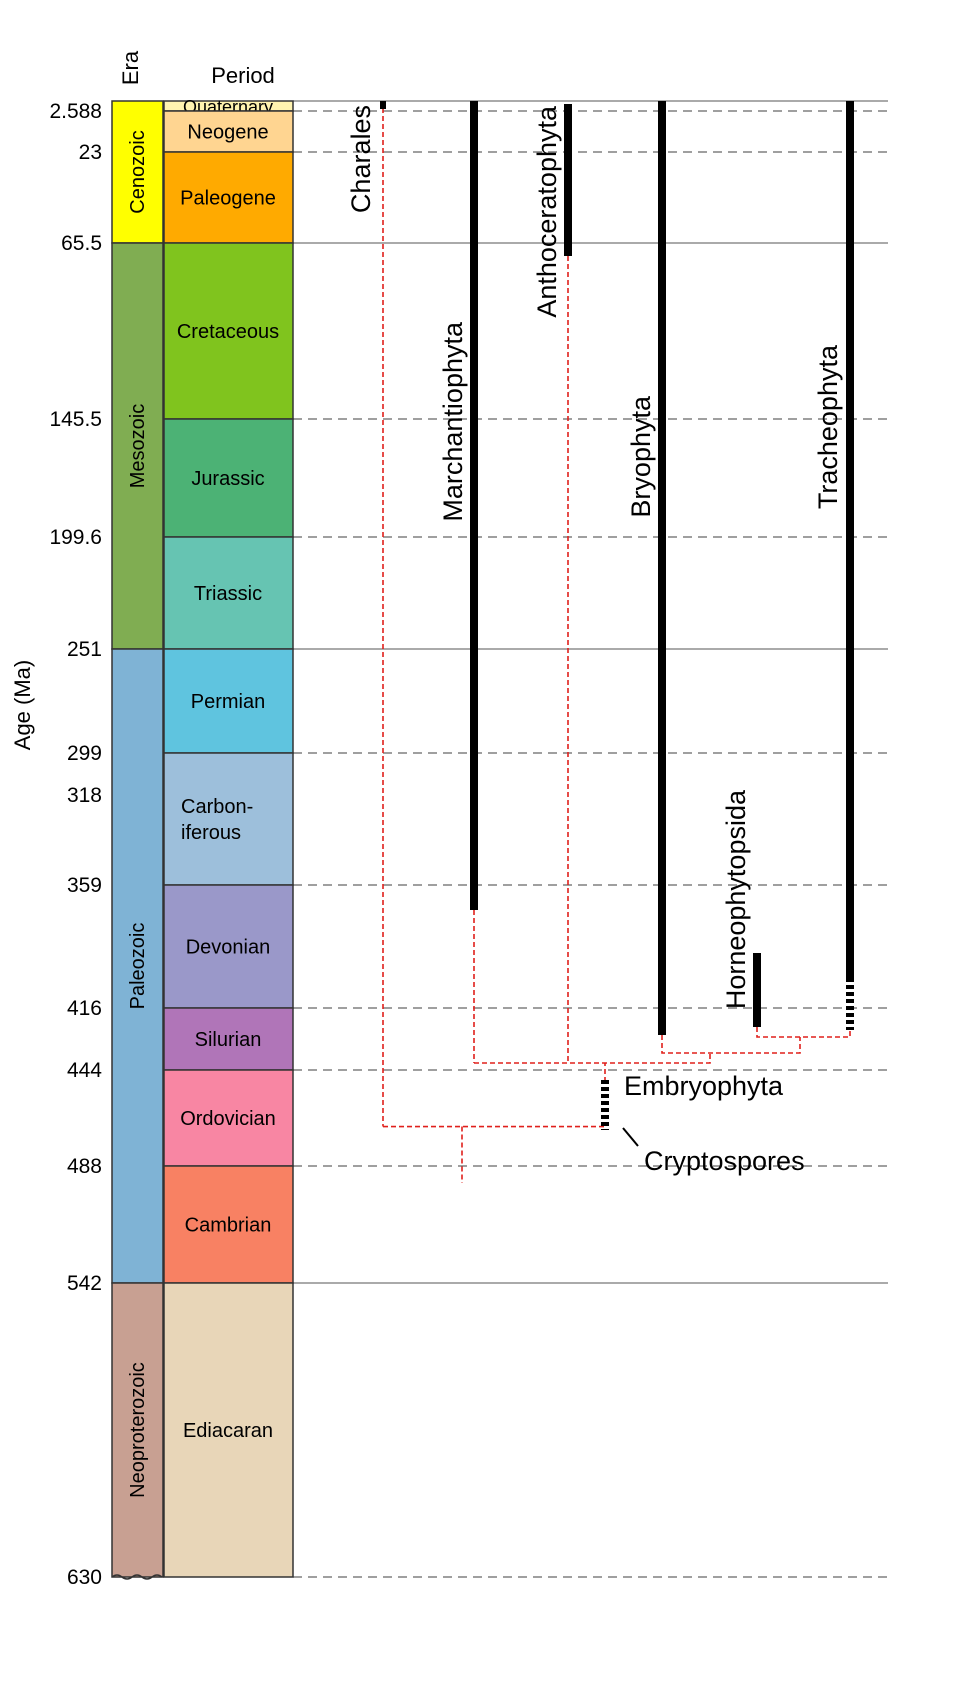 This screenshot has width=962, height=1681. Describe the element at coordinates (828, 426) in the screenshot. I see `clade-label-tracheophyta: Tracheophyta` at that location.